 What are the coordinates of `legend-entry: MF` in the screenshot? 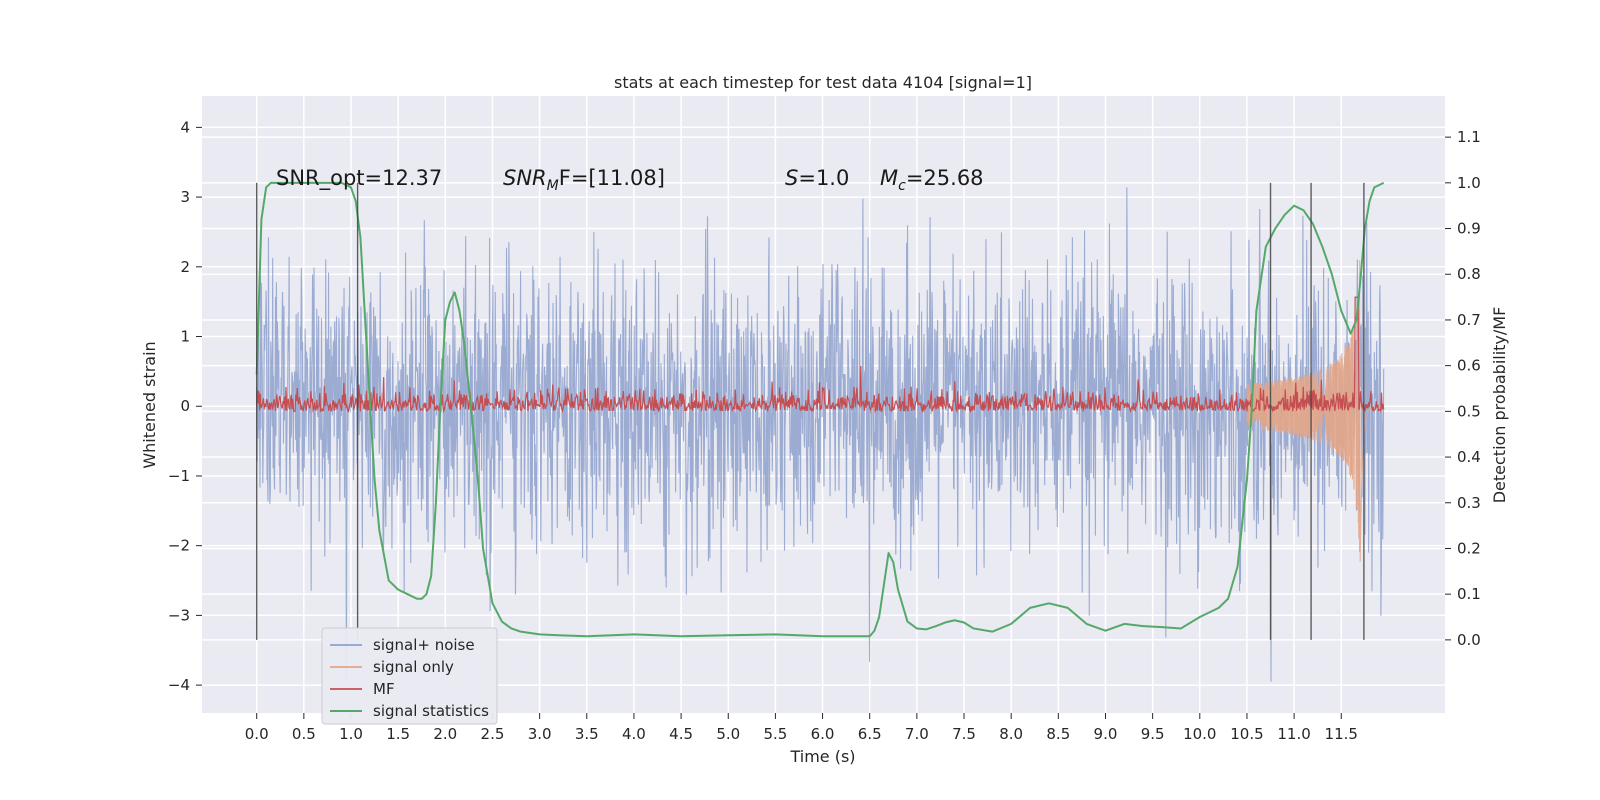 It's located at (362, 689).